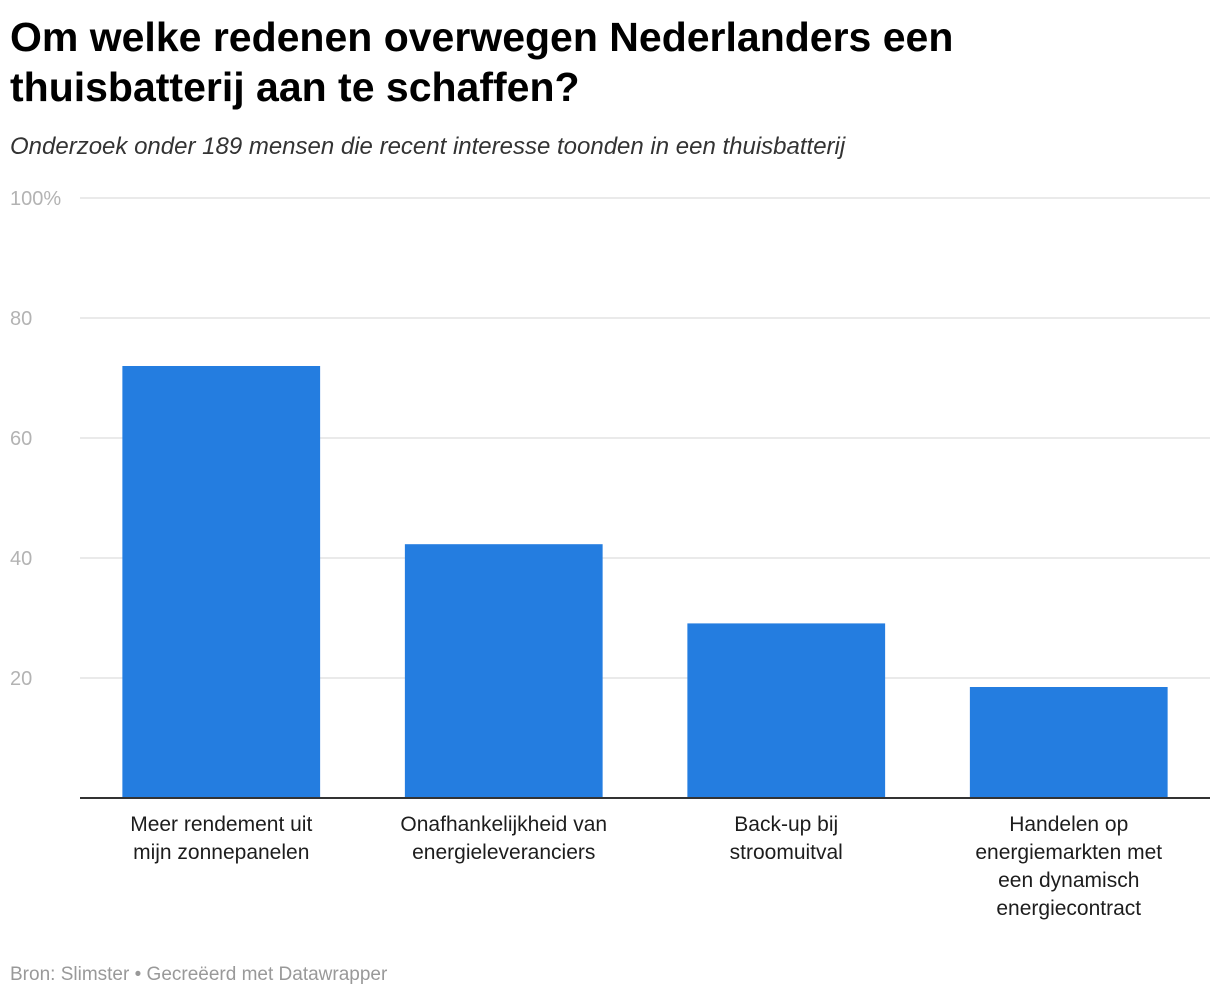 Image resolution: width=1220 pixels, height=1002 pixels. I want to click on y-tick-label: 80, so click(21, 319).